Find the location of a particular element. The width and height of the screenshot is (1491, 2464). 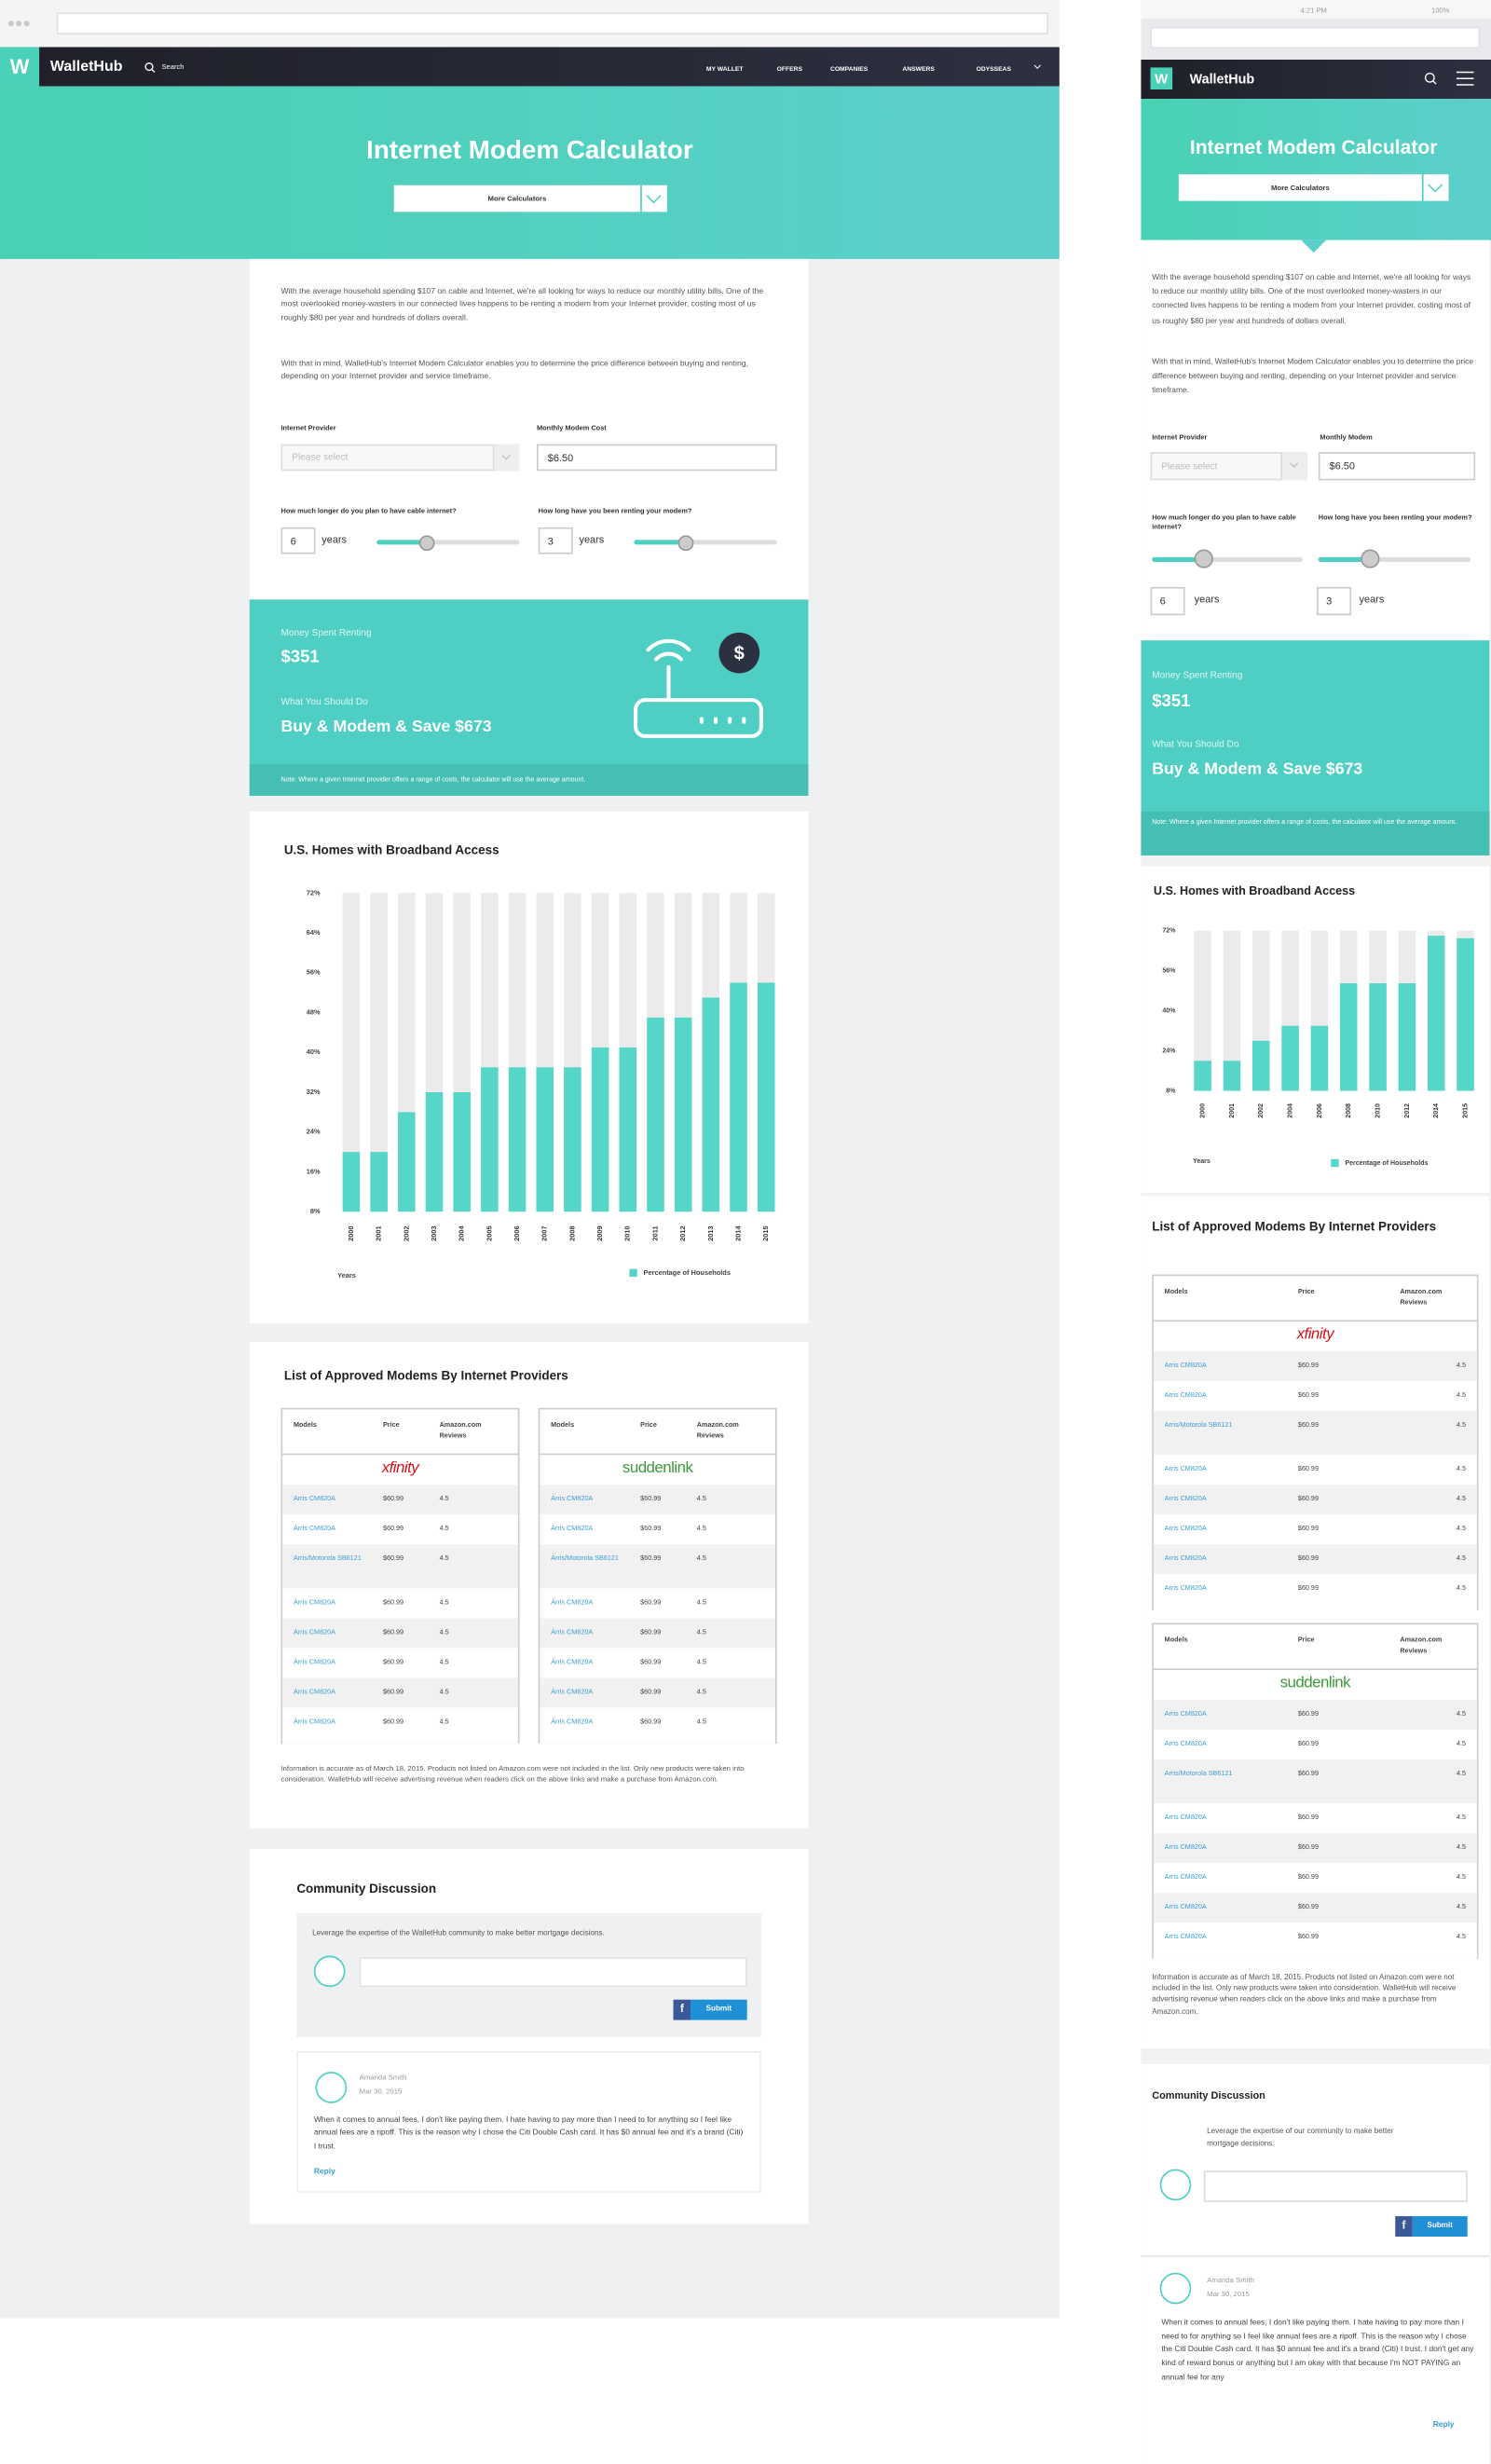

chevron is located at coordinates (506, 457).